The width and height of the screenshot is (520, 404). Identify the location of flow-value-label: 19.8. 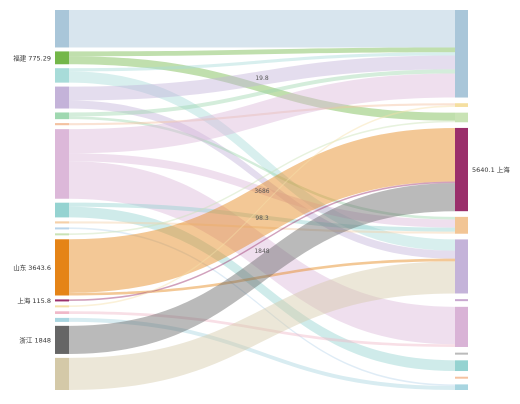
(262, 78).